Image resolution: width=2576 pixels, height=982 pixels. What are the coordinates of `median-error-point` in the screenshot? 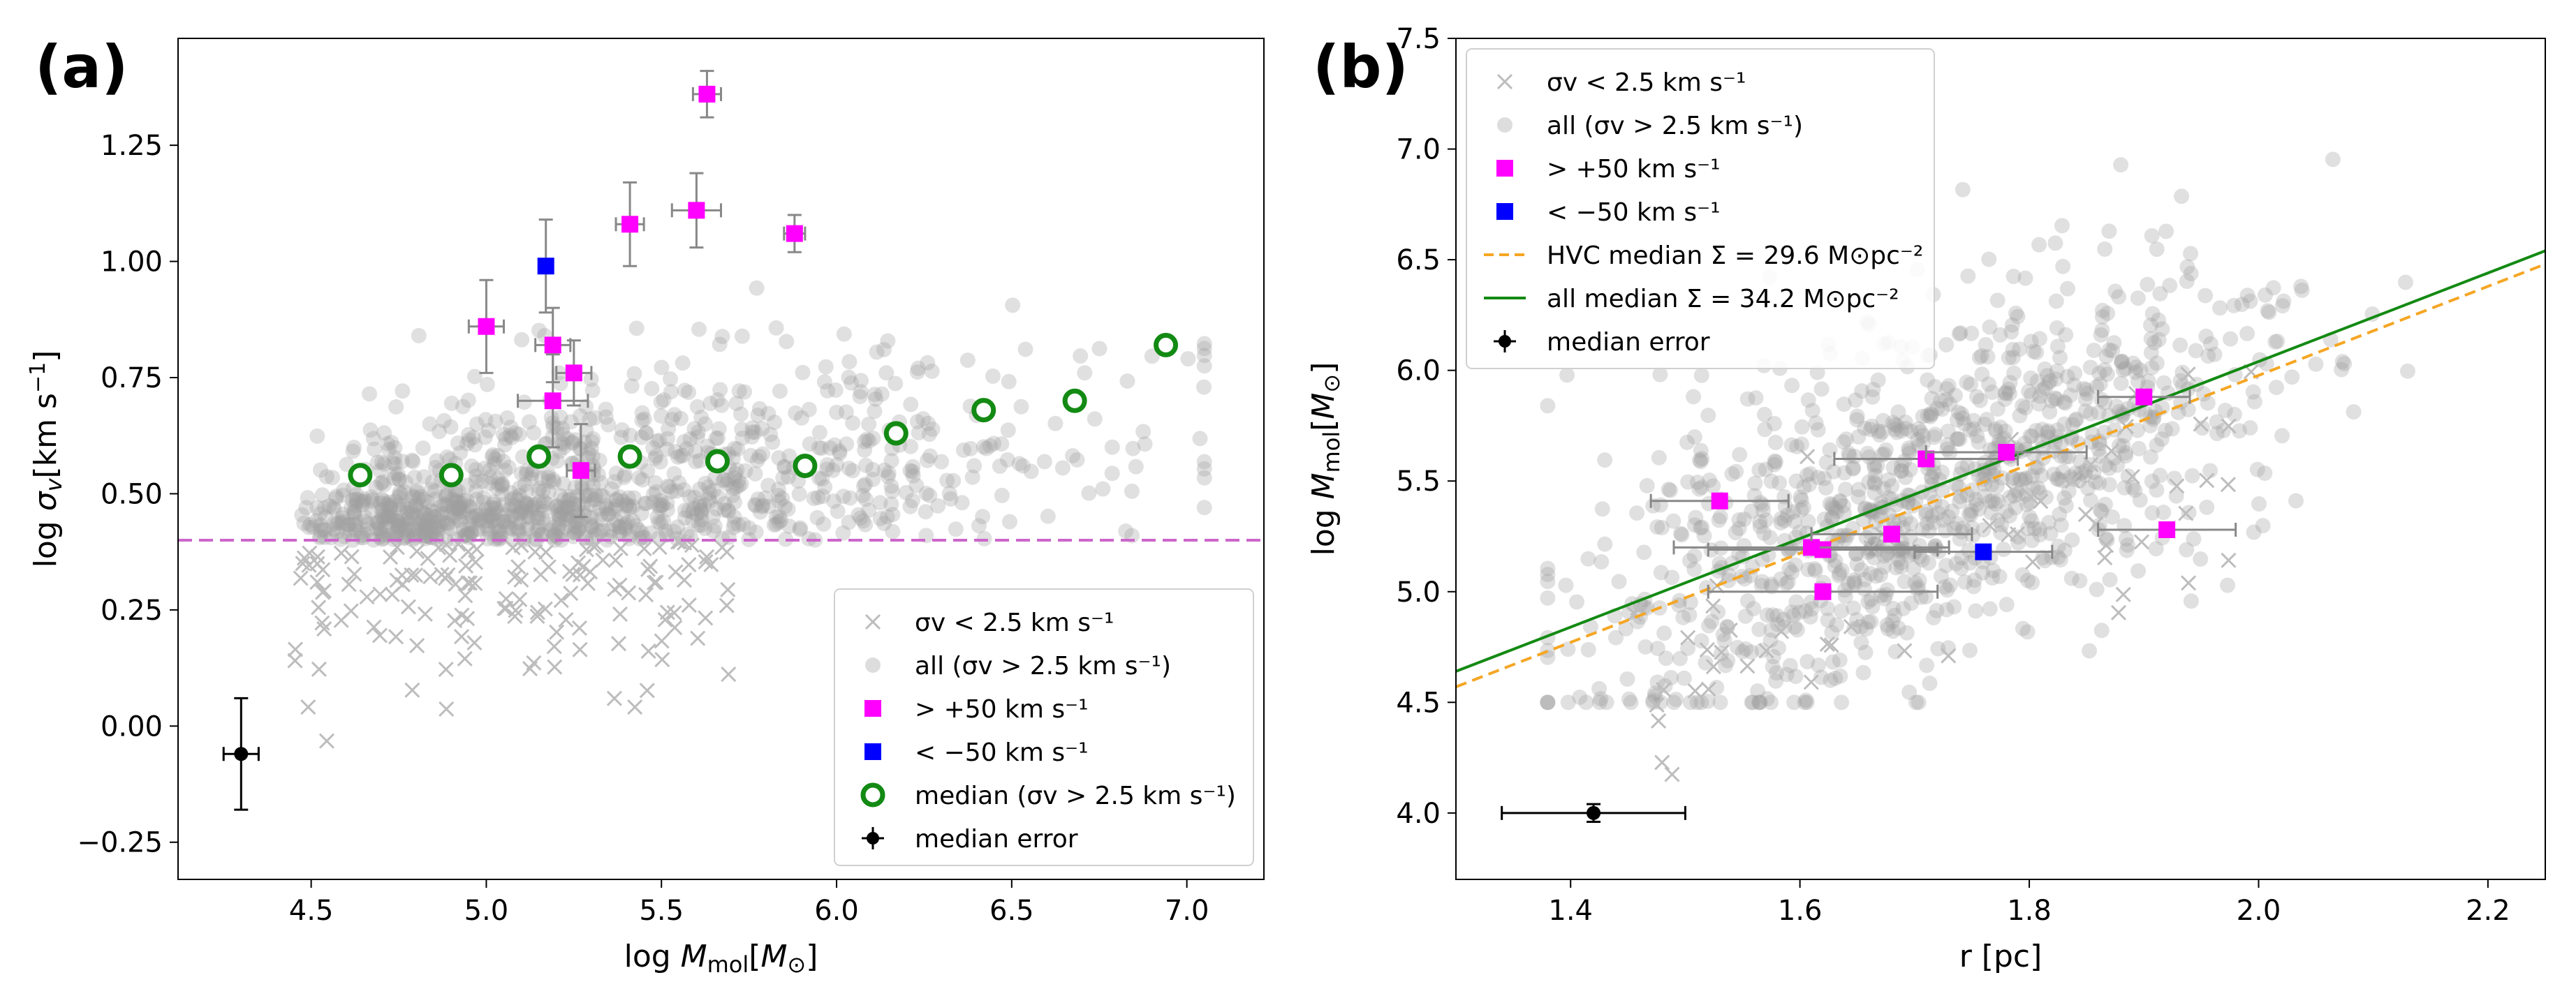 It's located at (241, 754).